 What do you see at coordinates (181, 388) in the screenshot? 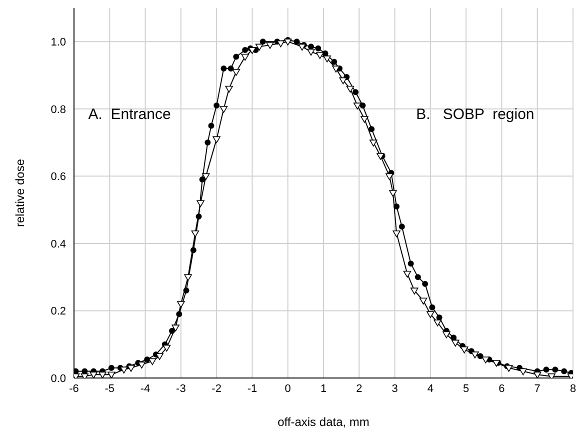
I see `x-tick-label: -3` at bounding box center [181, 388].